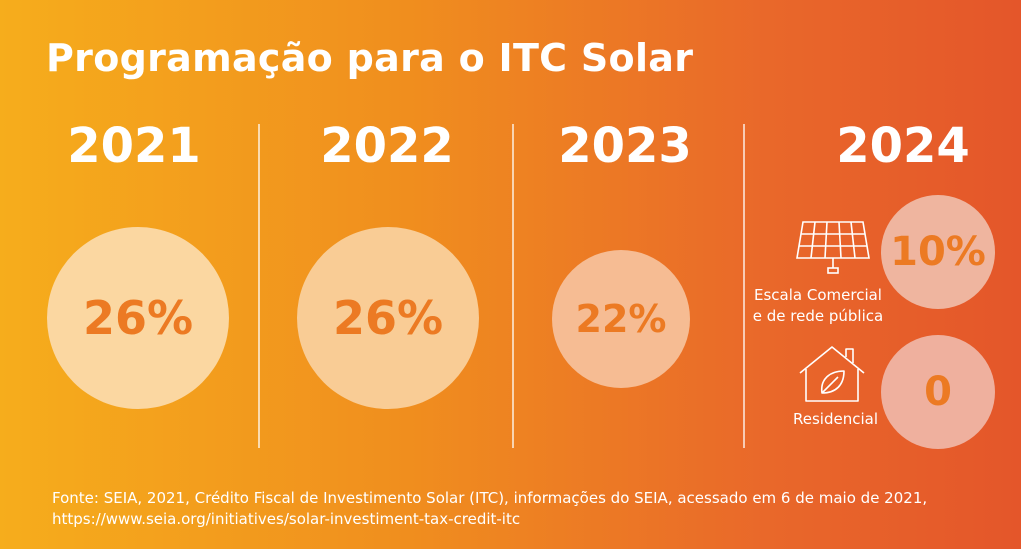  I want to click on rate-value-2023: 22%, so click(621, 319).